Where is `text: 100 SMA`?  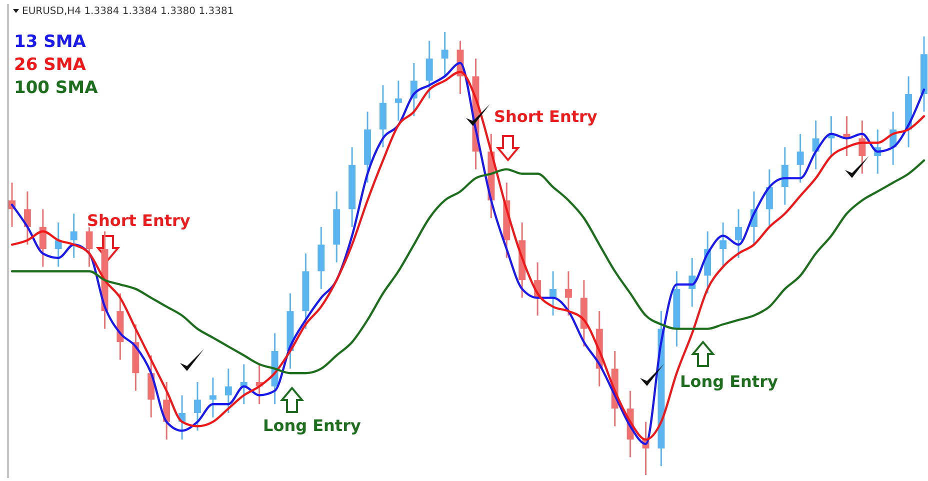 text: 100 SMA is located at coordinates (56, 88).